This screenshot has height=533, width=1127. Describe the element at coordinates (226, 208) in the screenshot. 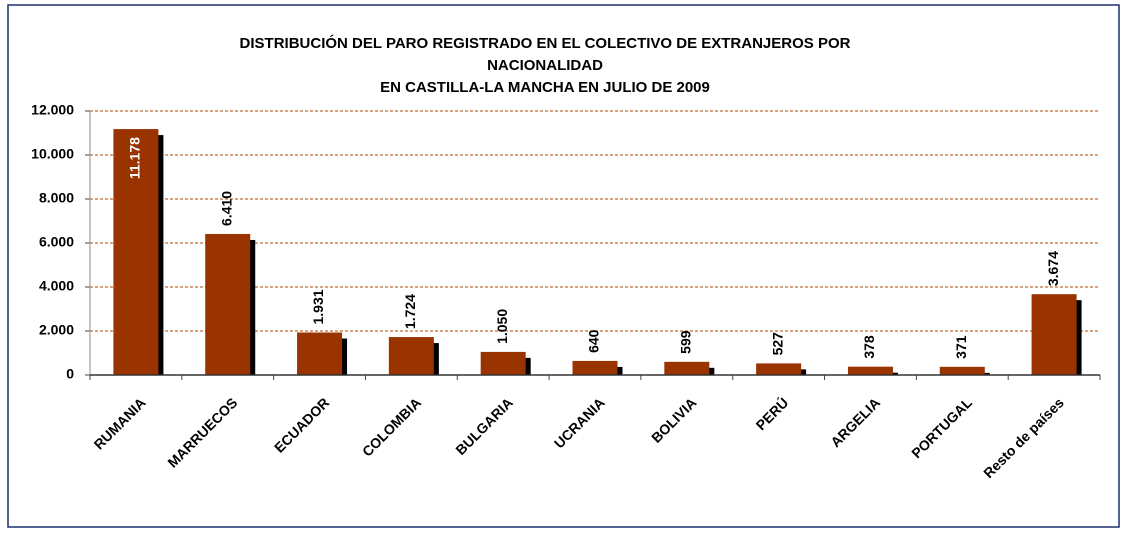

I see `value-label: 6.410` at that location.